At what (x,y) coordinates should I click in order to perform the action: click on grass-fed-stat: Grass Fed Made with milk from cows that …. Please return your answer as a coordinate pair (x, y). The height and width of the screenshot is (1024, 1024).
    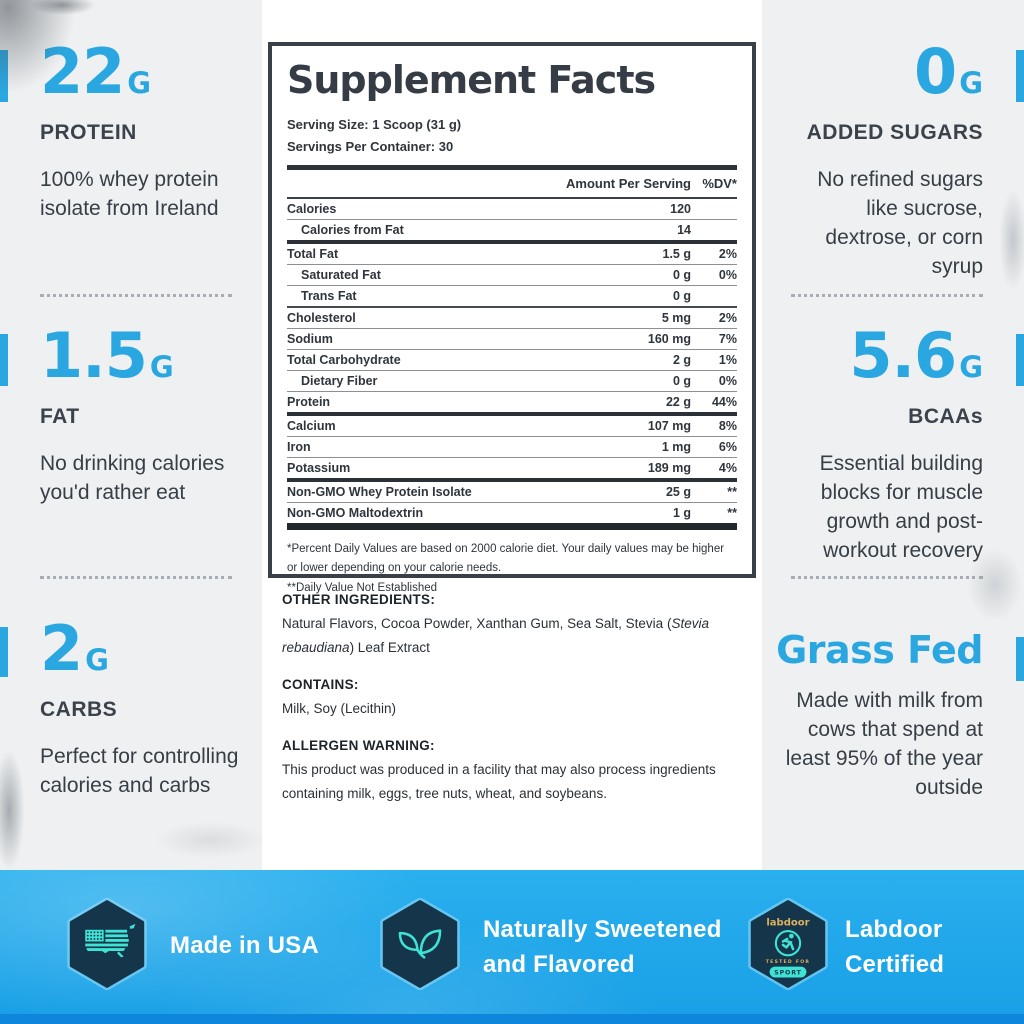
    Looking at the image, I should click on (879, 715).